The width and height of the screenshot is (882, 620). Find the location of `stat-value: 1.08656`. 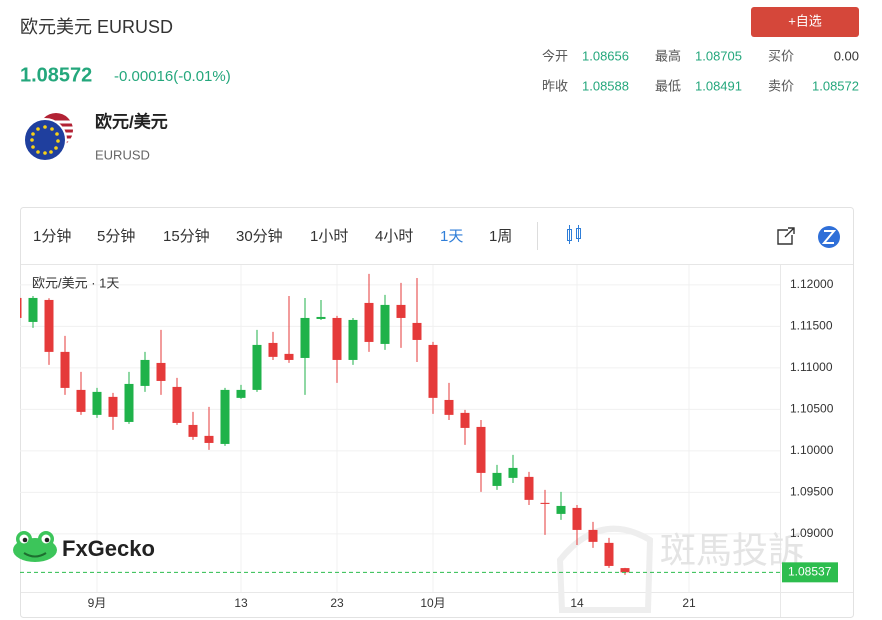

stat-value: 1.08656 is located at coordinates (605, 55).